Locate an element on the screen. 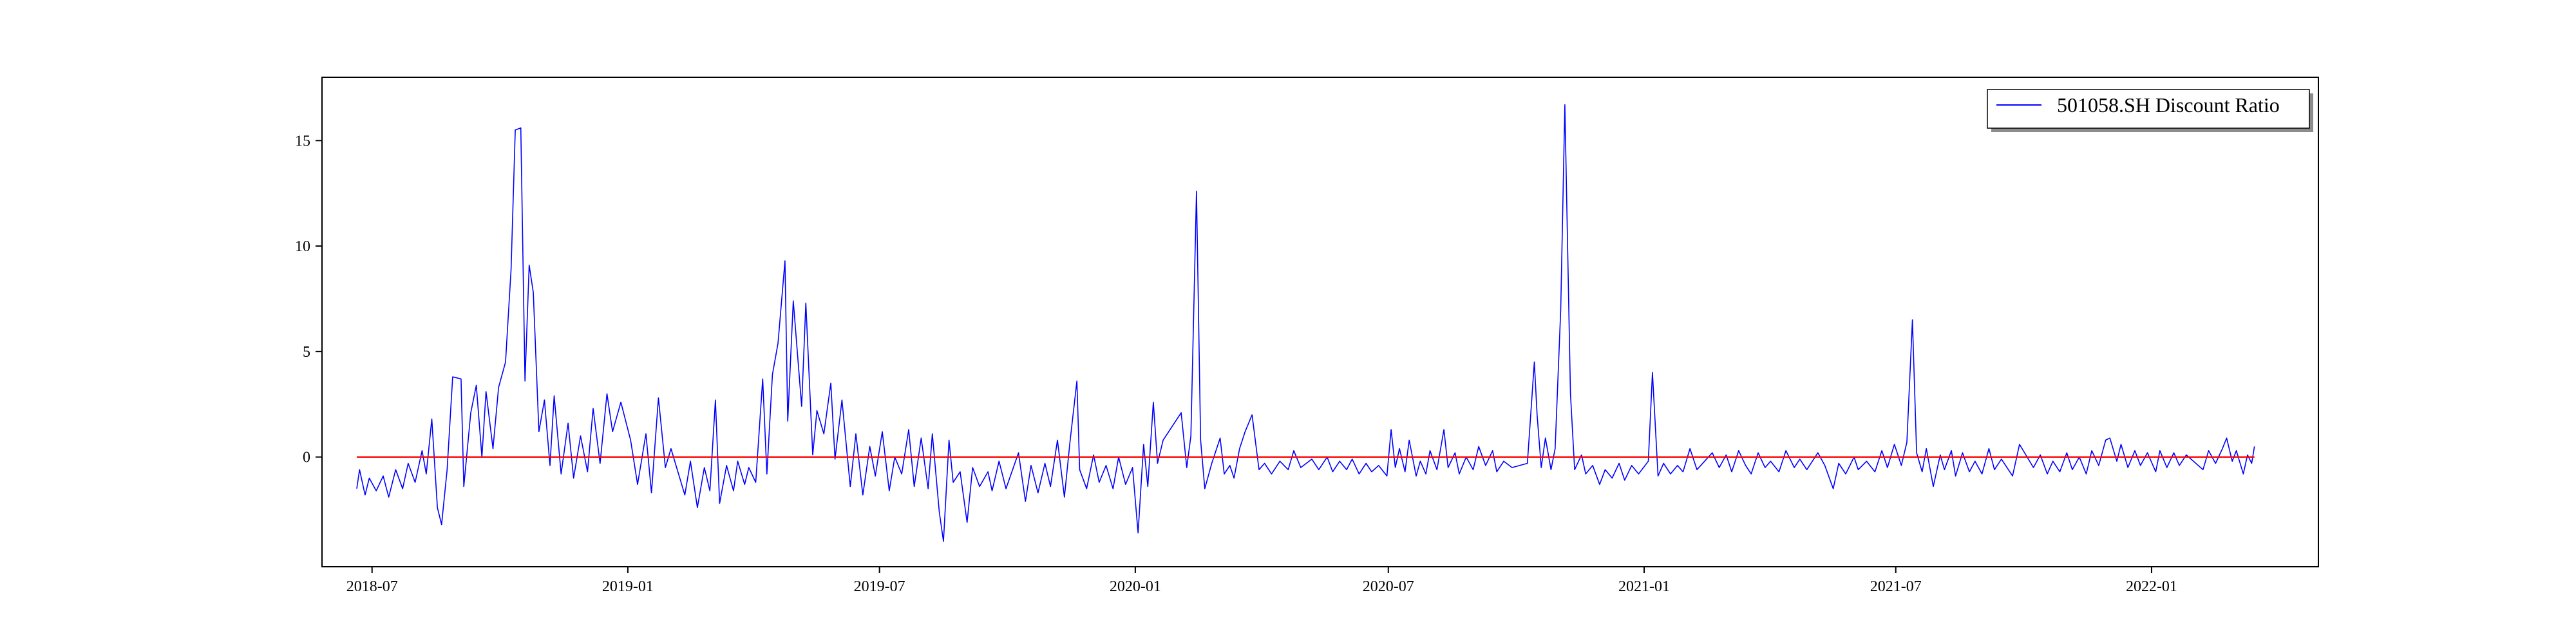 This screenshot has width=2576, height=644. x-tick-label: 2022-01 is located at coordinates (2151, 587).